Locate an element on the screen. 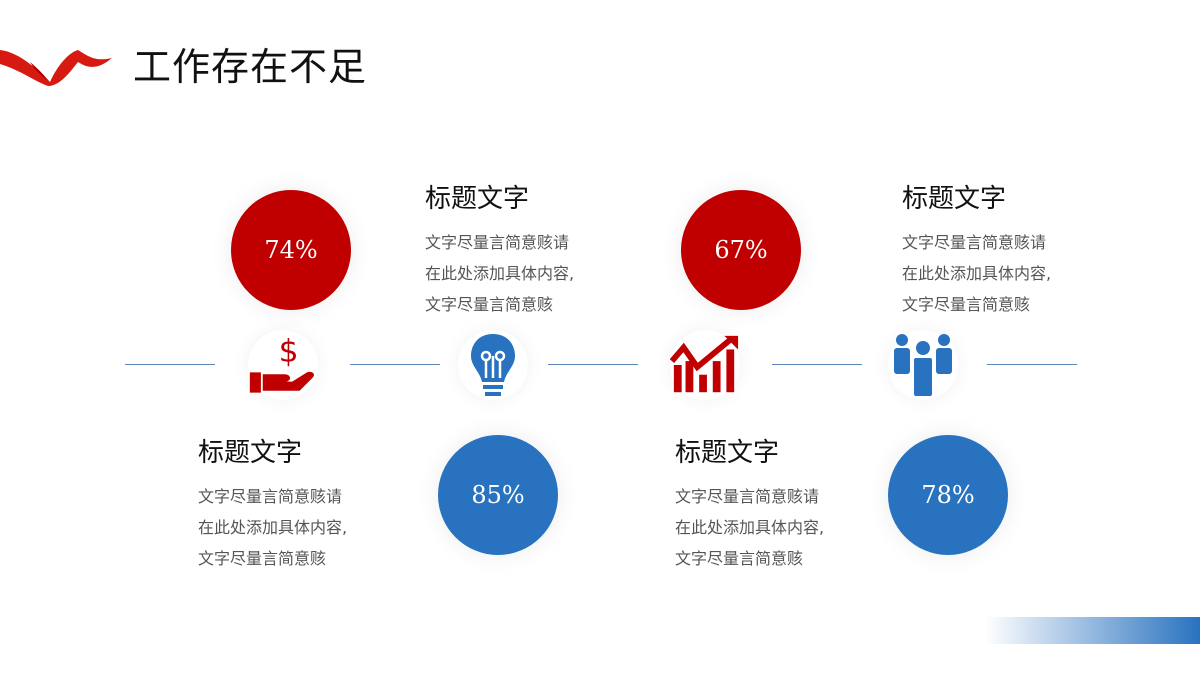  percent-circle-2: 85% is located at coordinates (498, 495).